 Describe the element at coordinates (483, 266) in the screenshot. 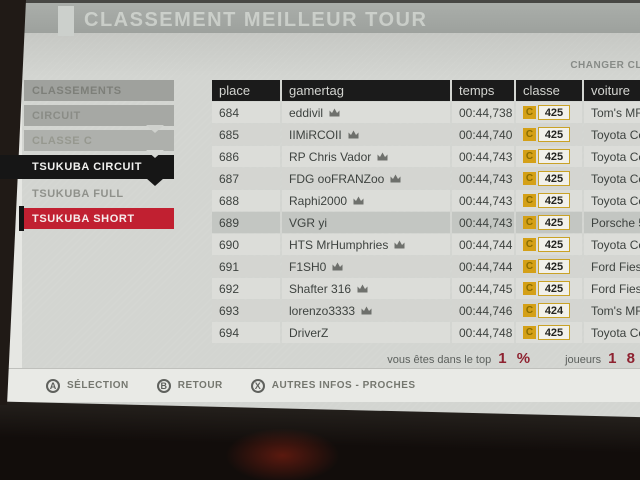

I see `row-691-temps: 00:44,744` at that location.